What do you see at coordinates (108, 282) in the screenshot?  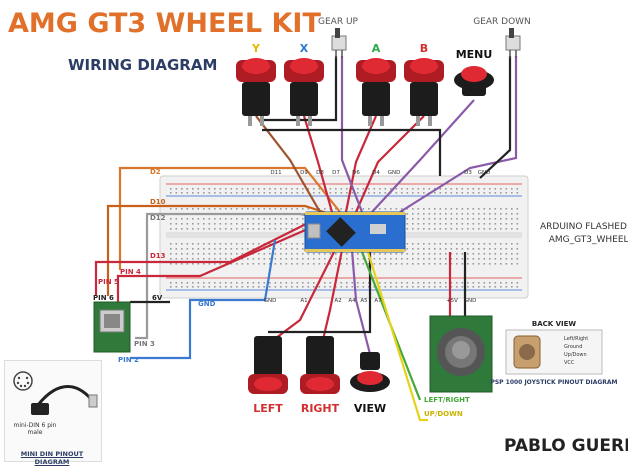 I see `wire-label-pin5: PIN 5` at bounding box center [108, 282].